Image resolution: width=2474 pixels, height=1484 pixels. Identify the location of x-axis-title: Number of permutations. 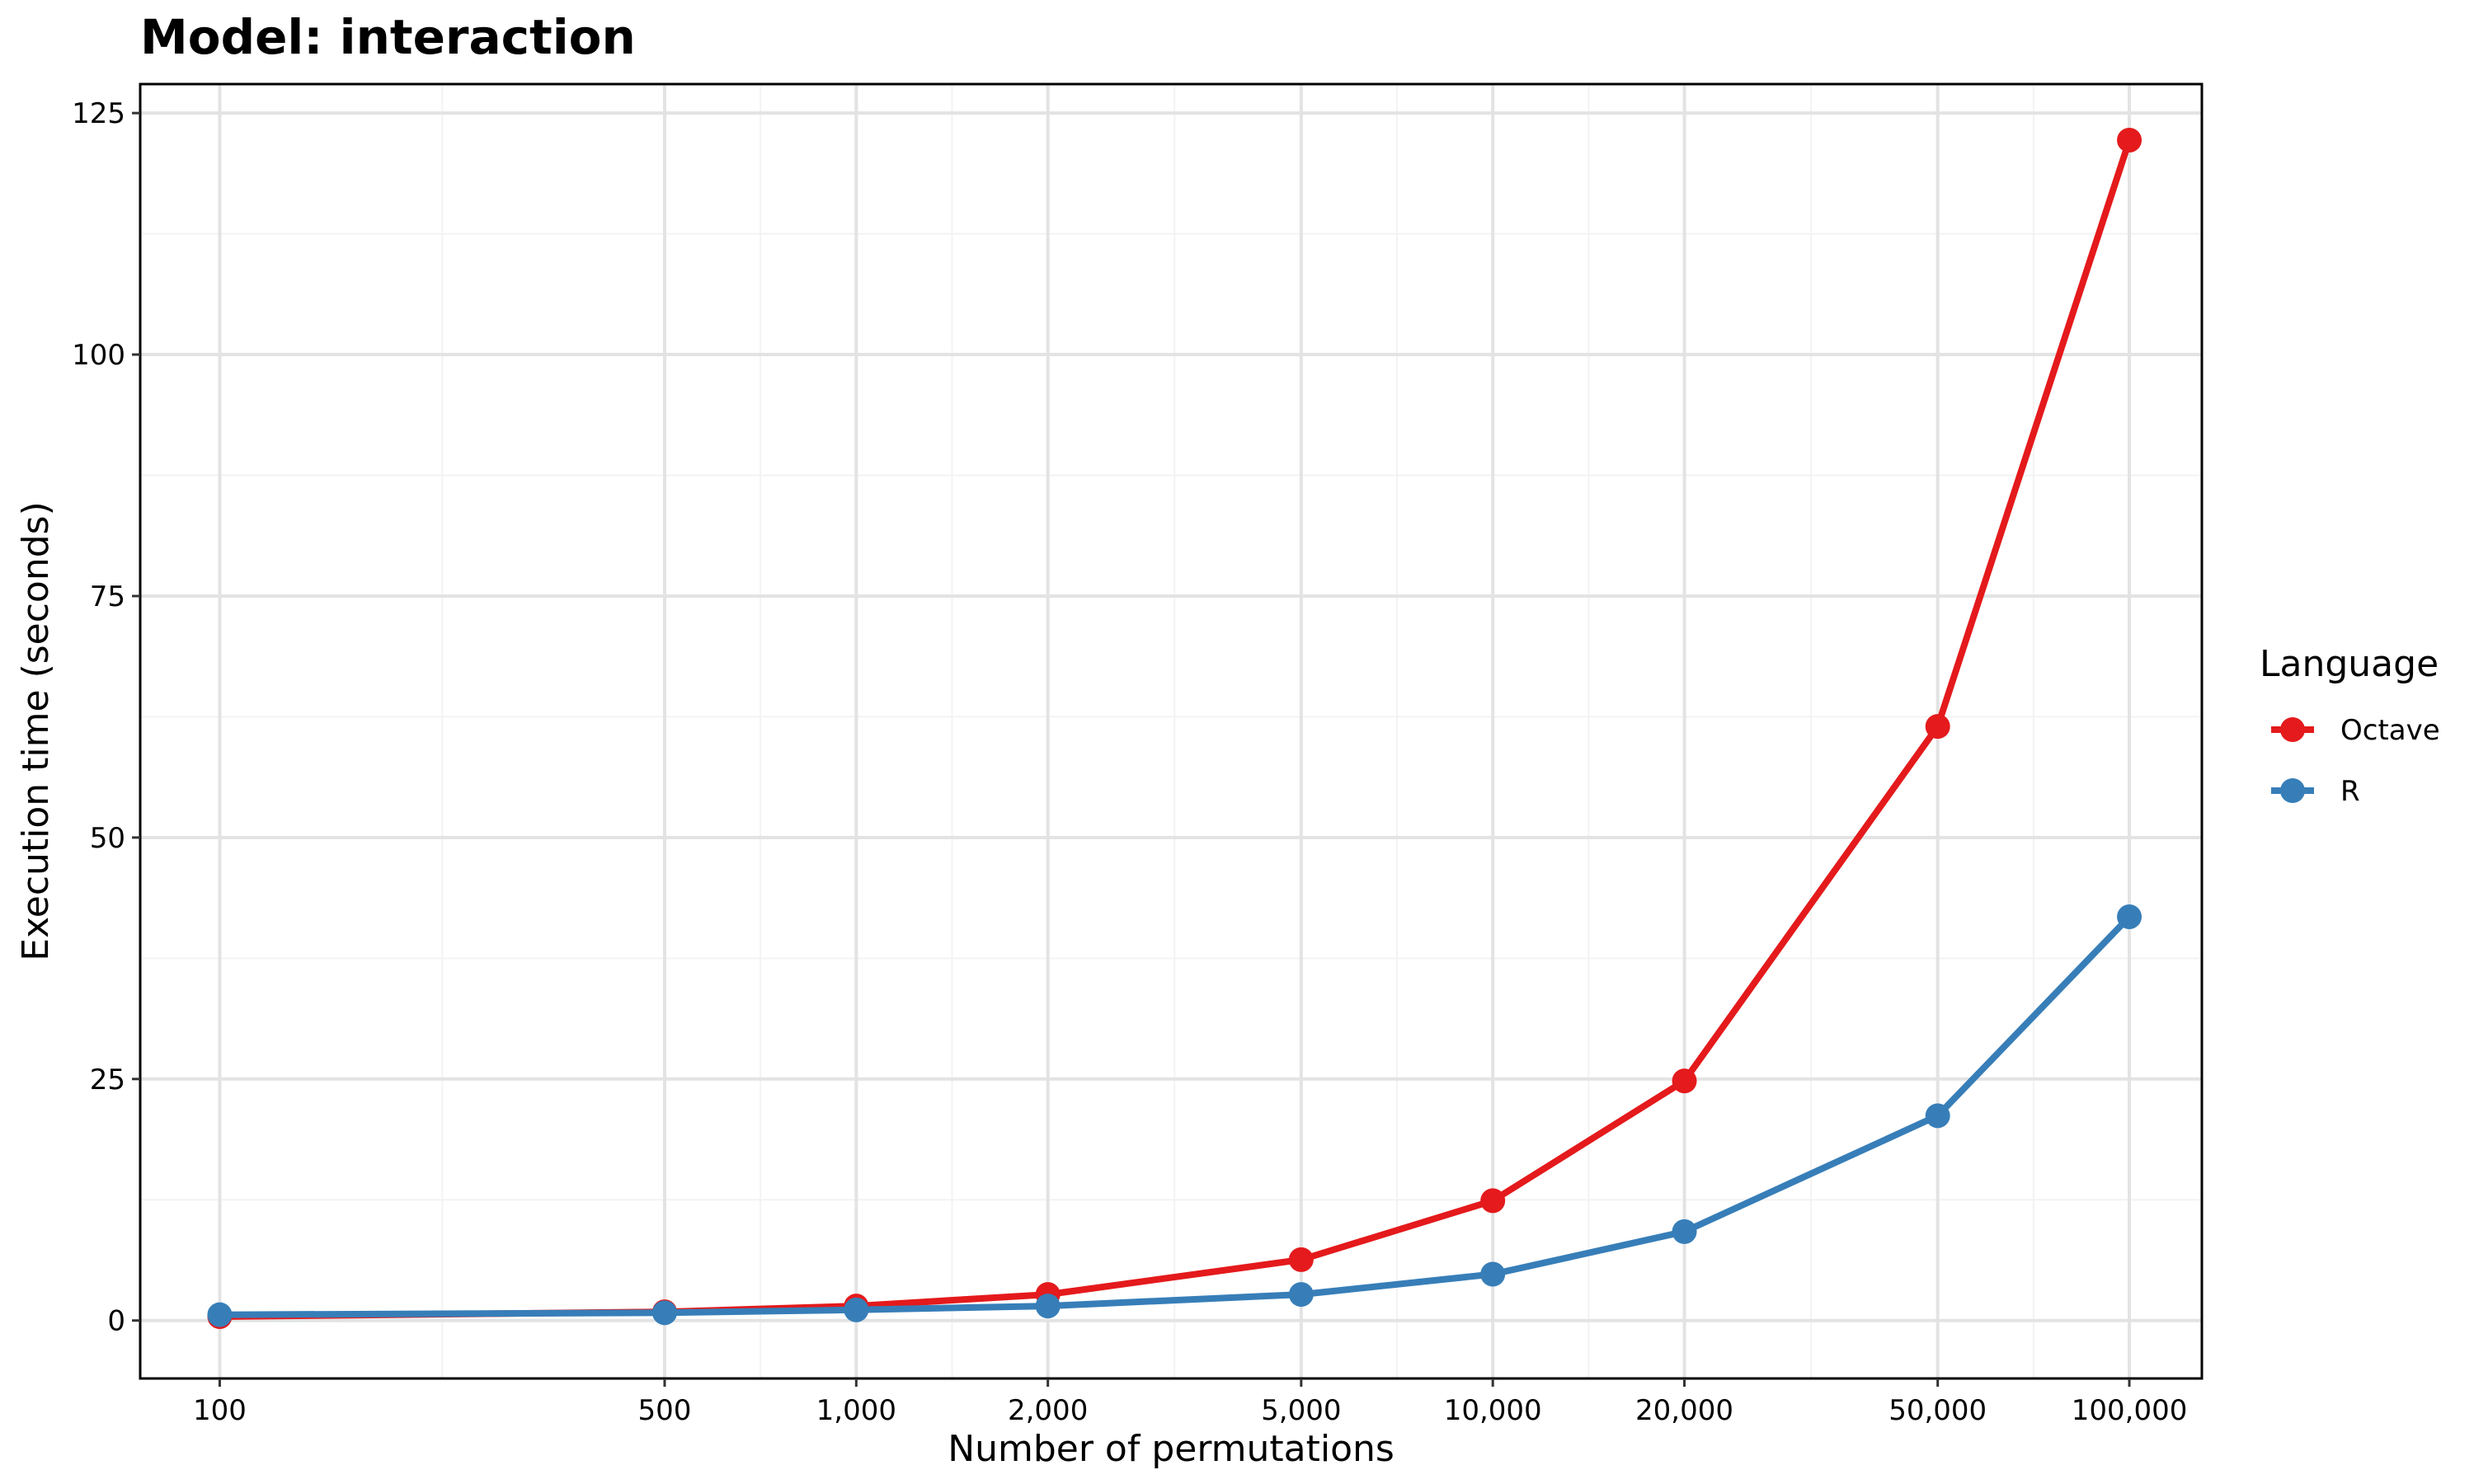
(1171, 1449).